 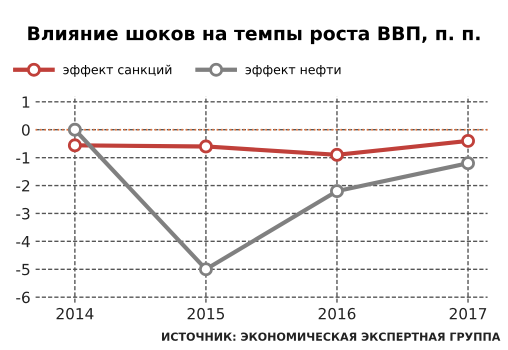 I want to click on y-tick-label: -1, so click(x=23, y=158).